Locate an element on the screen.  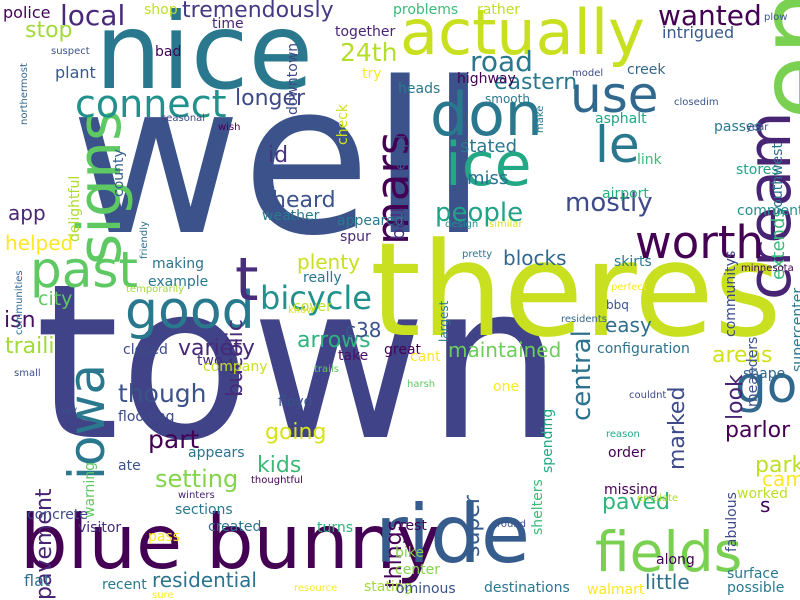
cloud-word: bbq is located at coordinates (617, 305).